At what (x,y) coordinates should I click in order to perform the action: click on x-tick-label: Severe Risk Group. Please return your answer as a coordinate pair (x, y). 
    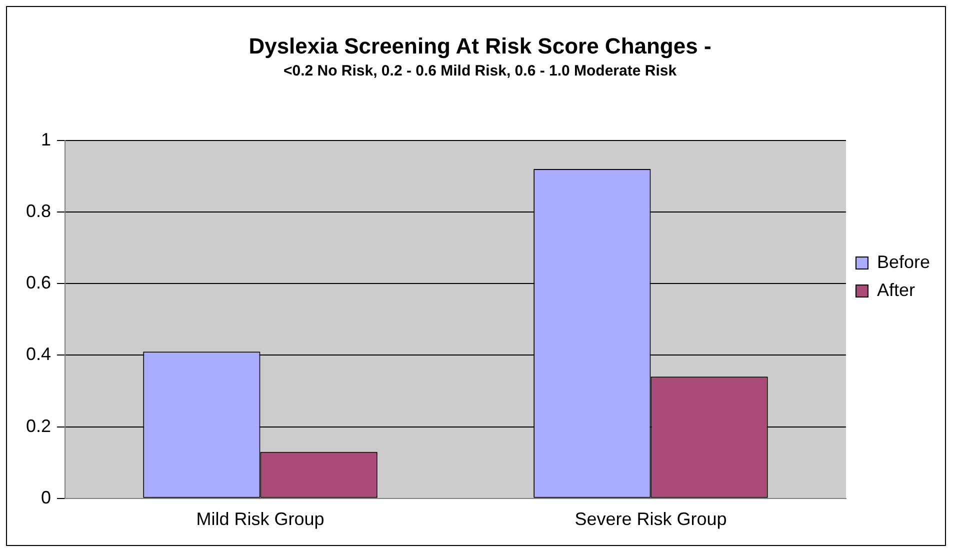
    Looking at the image, I should click on (650, 519).